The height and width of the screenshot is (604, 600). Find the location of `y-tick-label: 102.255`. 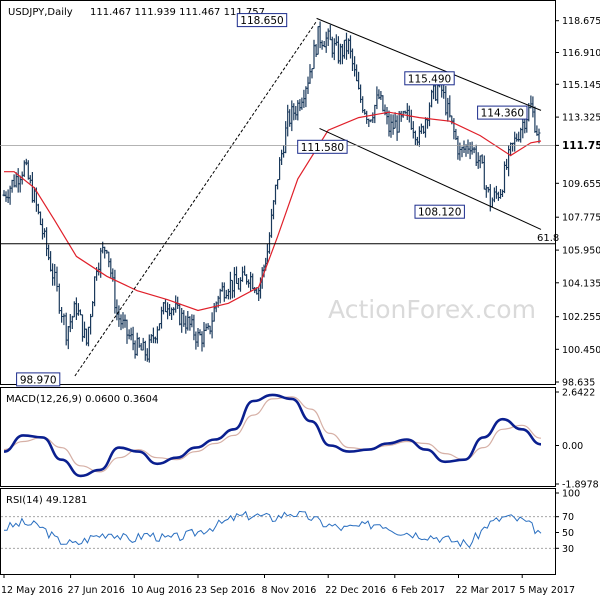

y-tick-label: 102.255 is located at coordinates (581, 317).